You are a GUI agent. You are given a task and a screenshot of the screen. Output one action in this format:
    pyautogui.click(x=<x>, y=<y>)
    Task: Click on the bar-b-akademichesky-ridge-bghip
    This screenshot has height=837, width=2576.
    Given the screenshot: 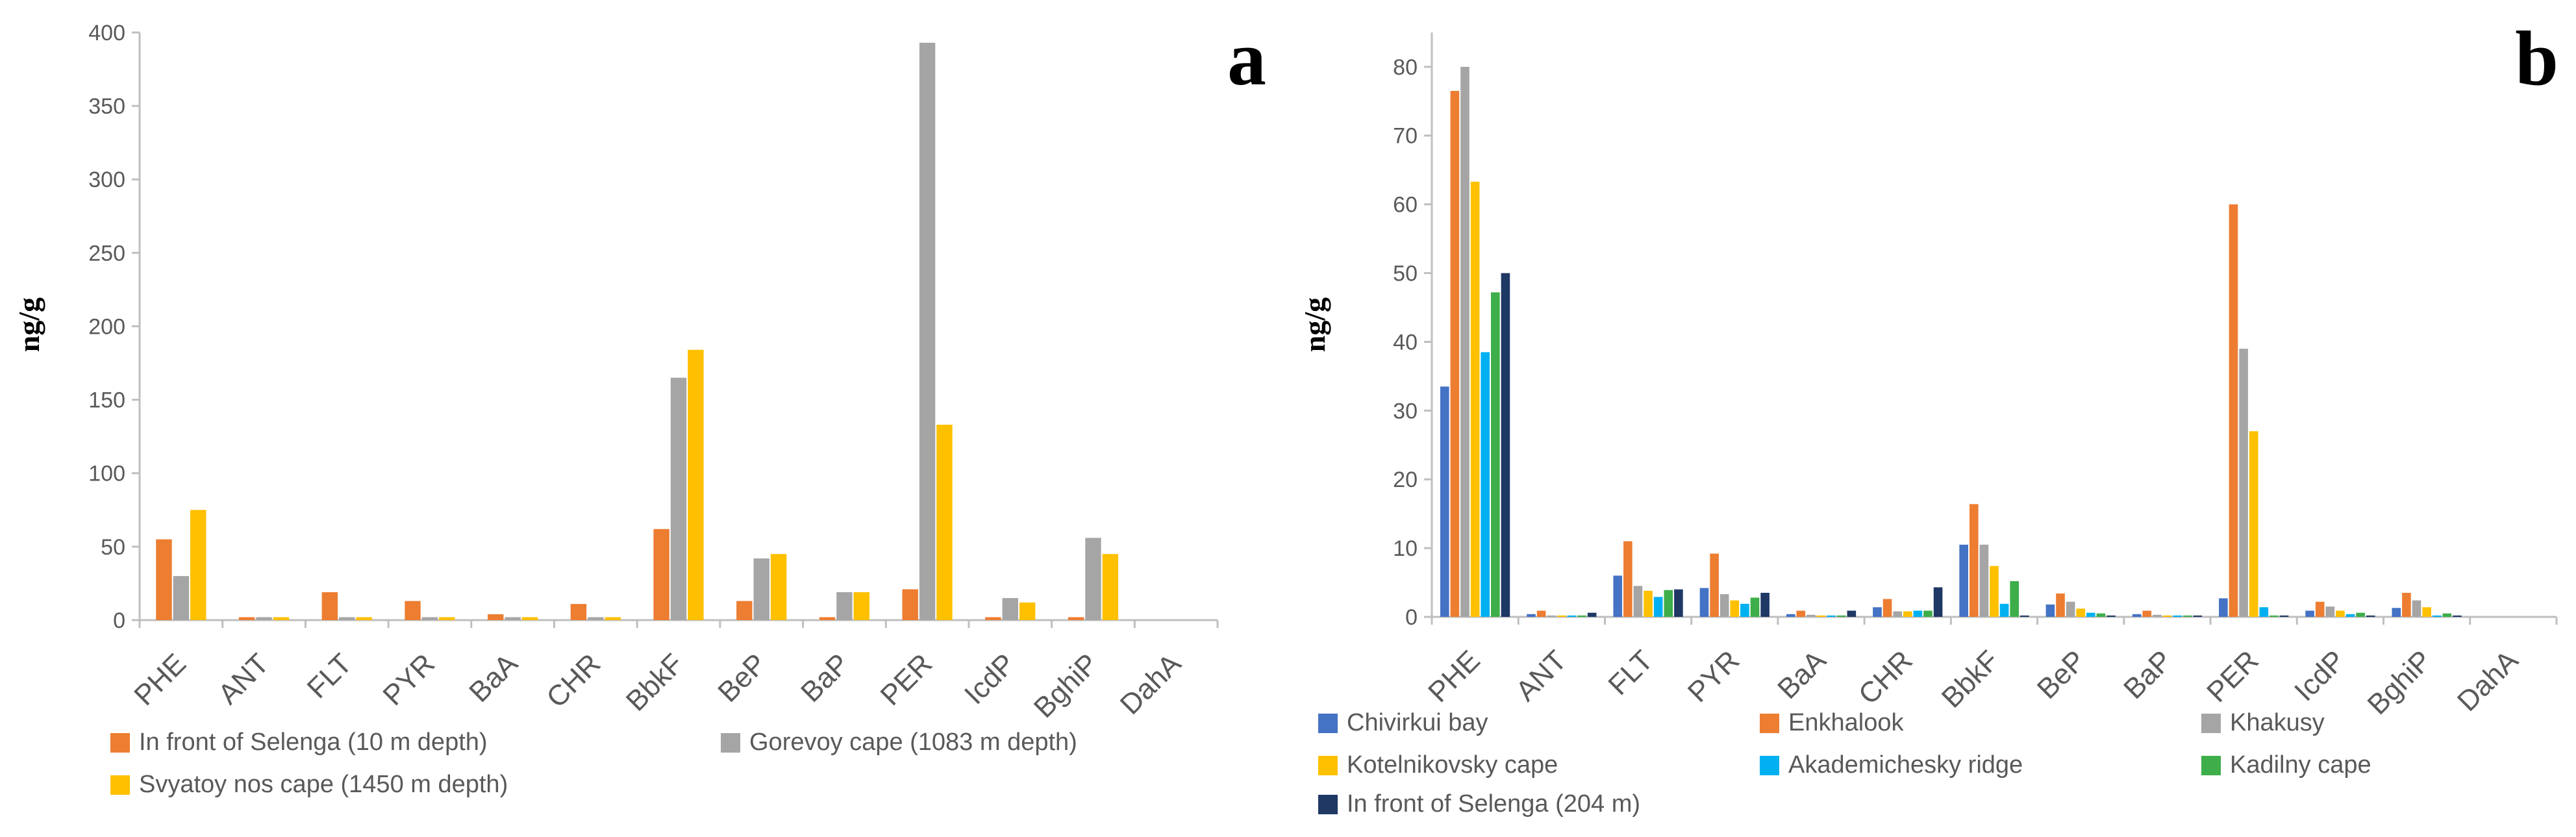 What is the action you would take?
    pyautogui.click(x=2437, y=616)
    